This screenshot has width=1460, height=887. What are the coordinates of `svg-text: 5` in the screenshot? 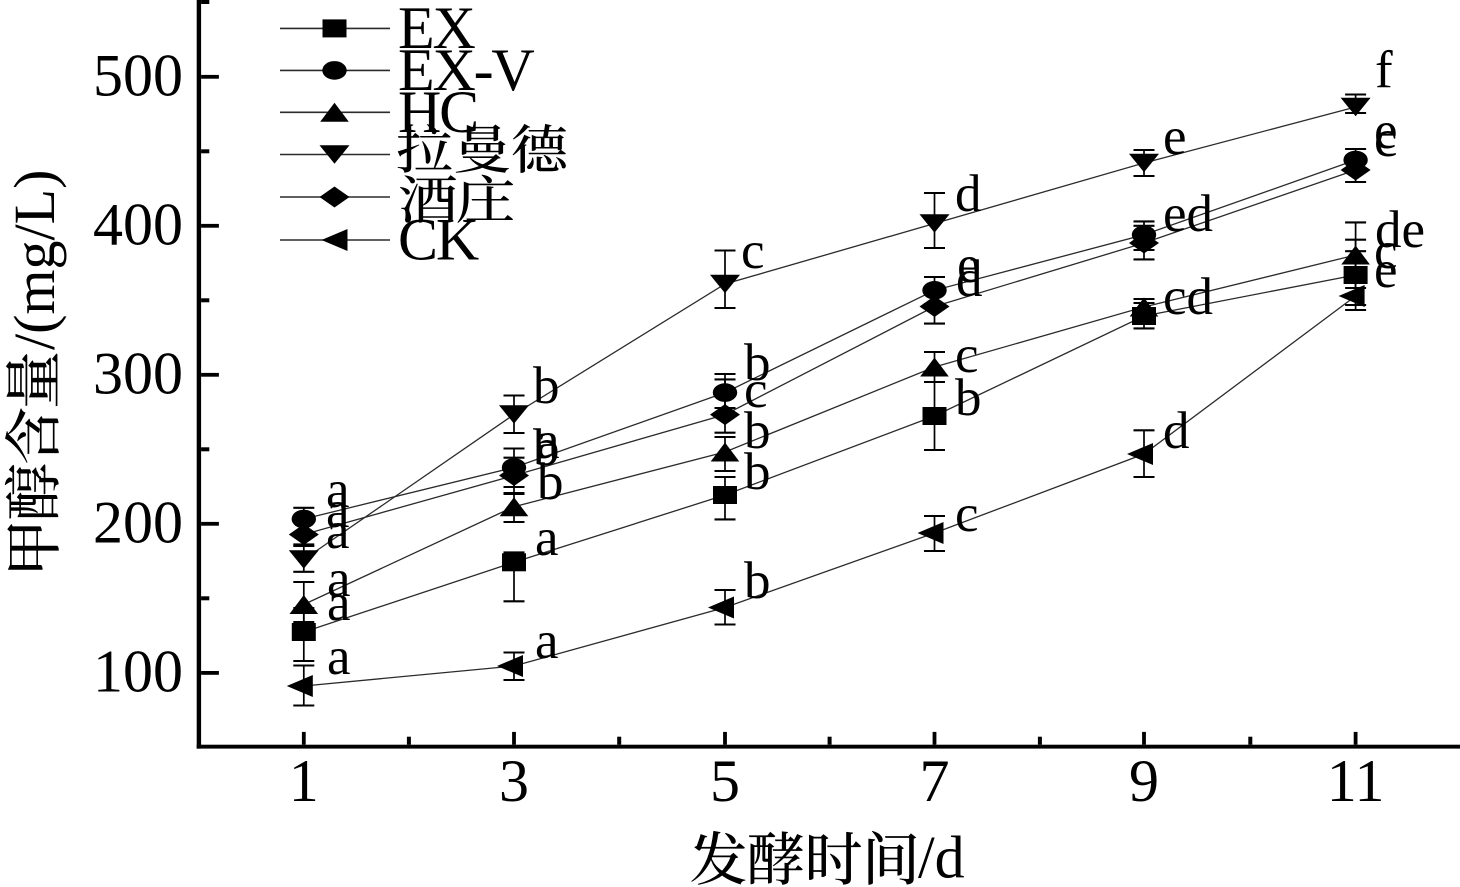 It's located at (725, 781).